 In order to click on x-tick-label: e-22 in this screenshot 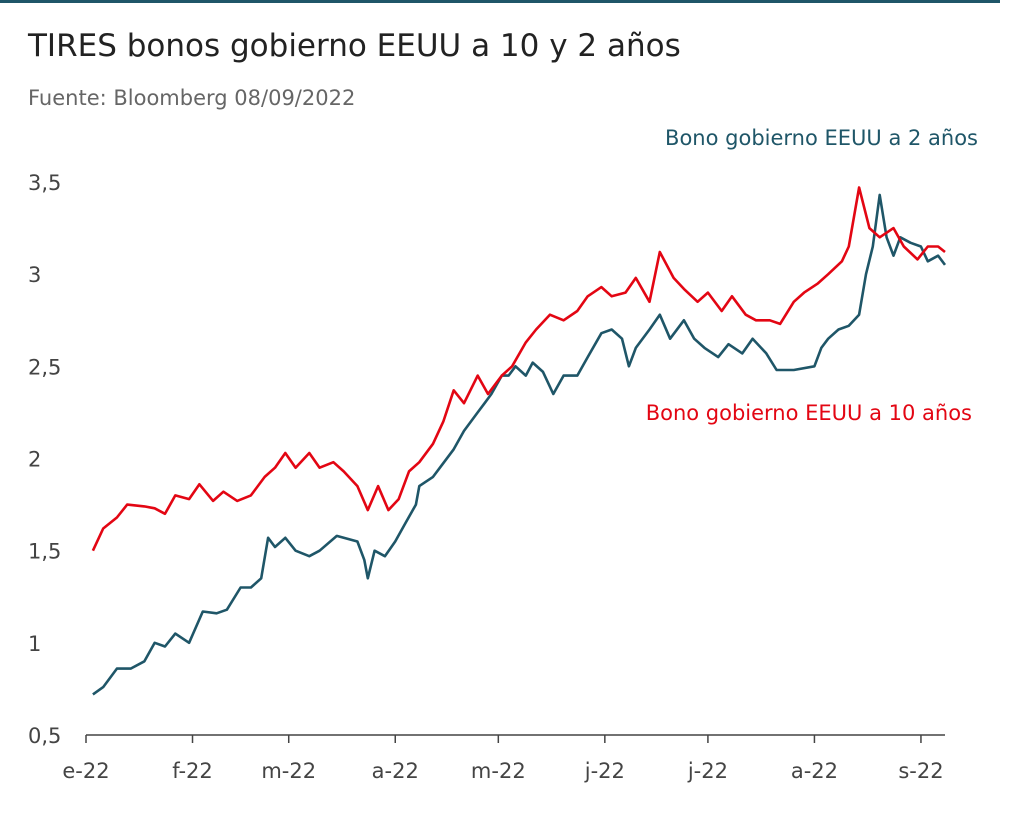, I will do `click(85, 771)`.